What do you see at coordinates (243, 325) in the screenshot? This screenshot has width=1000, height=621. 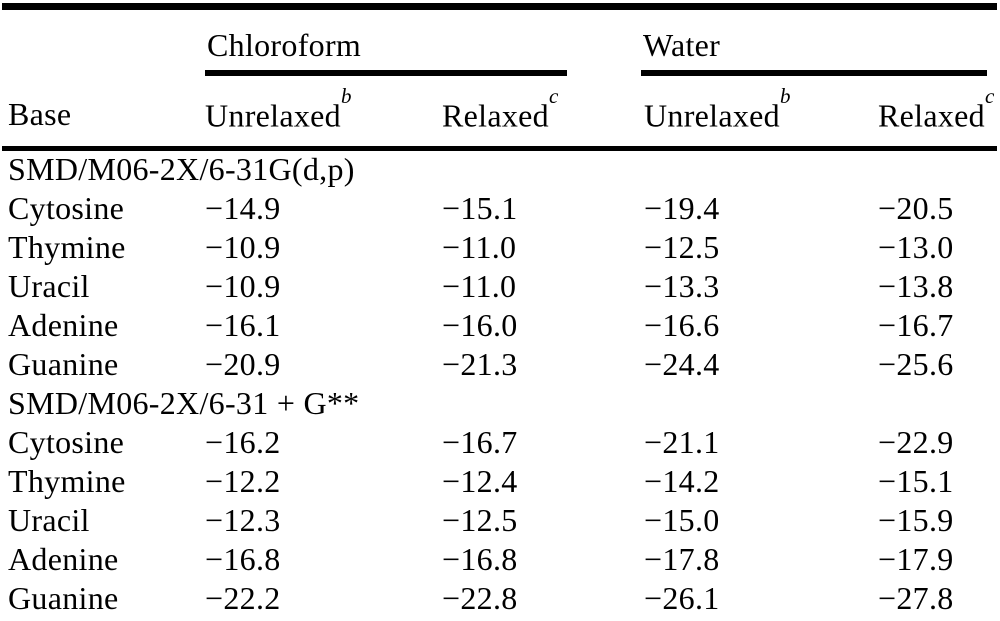 I see `value-cell: −16.1` at bounding box center [243, 325].